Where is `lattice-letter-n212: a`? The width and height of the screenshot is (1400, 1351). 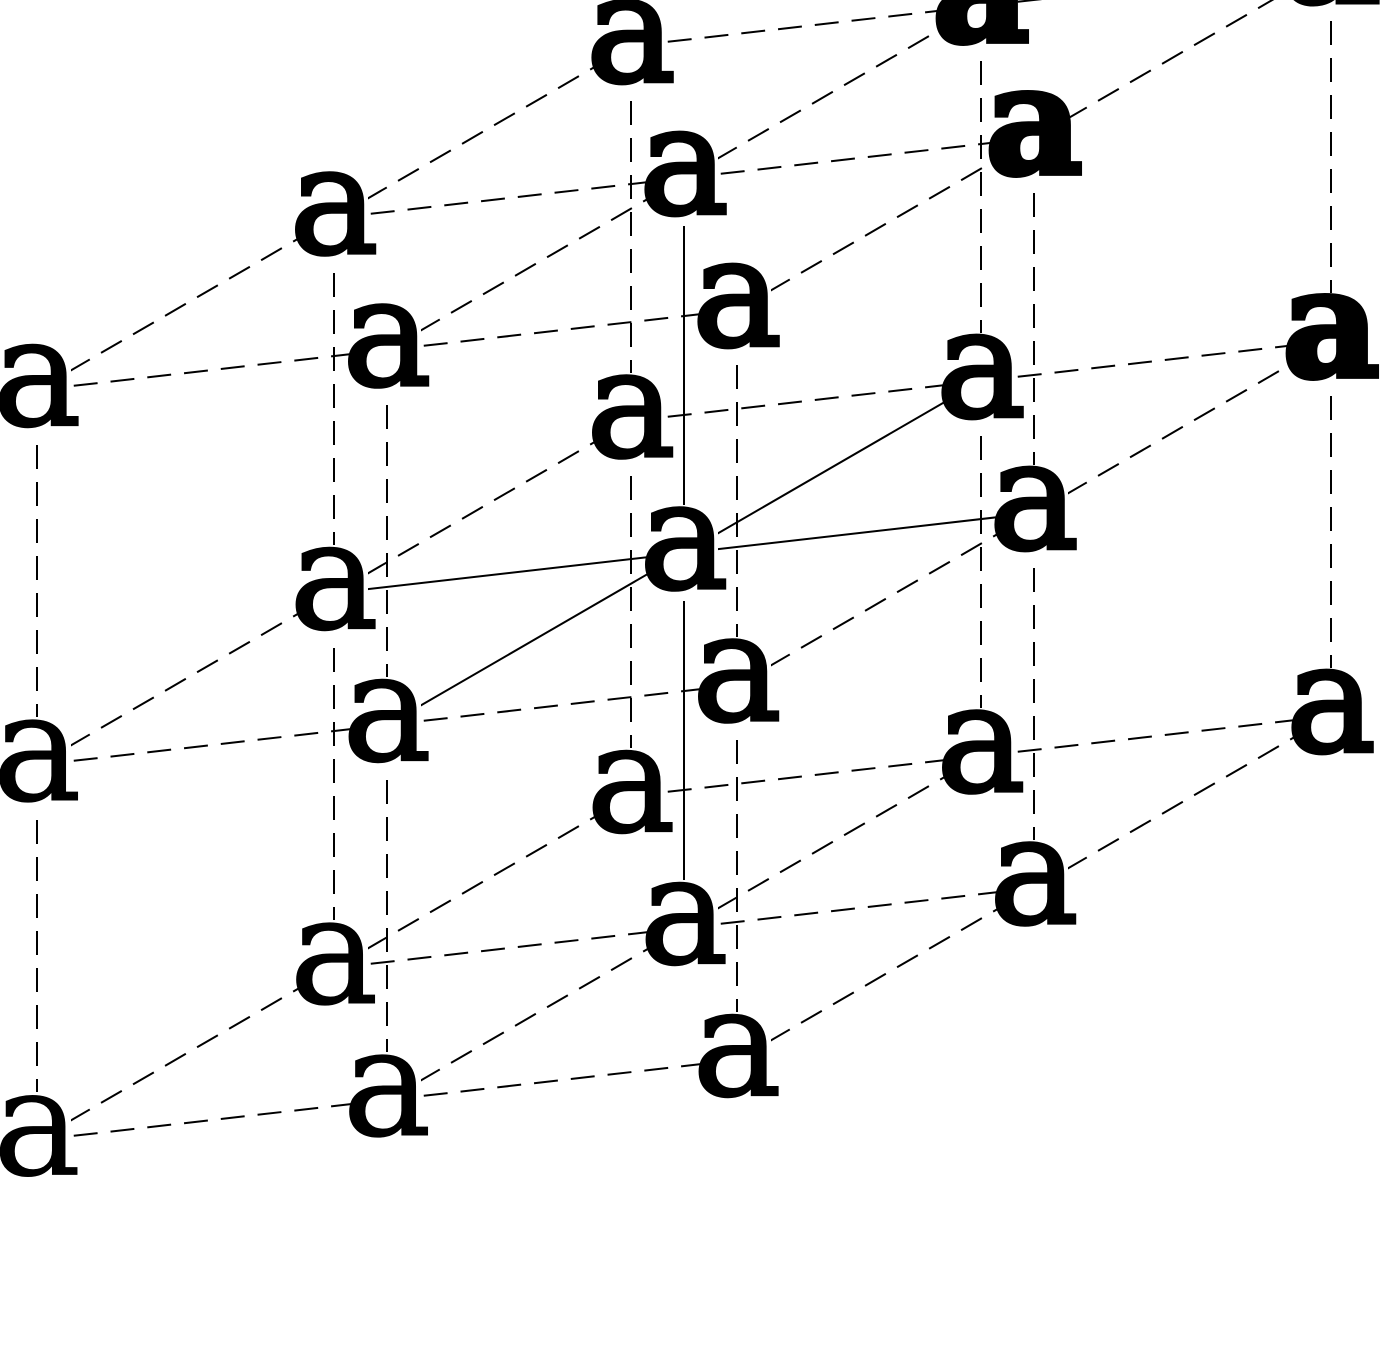 lattice-letter-n212: a is located at coordinates (1033, 121).